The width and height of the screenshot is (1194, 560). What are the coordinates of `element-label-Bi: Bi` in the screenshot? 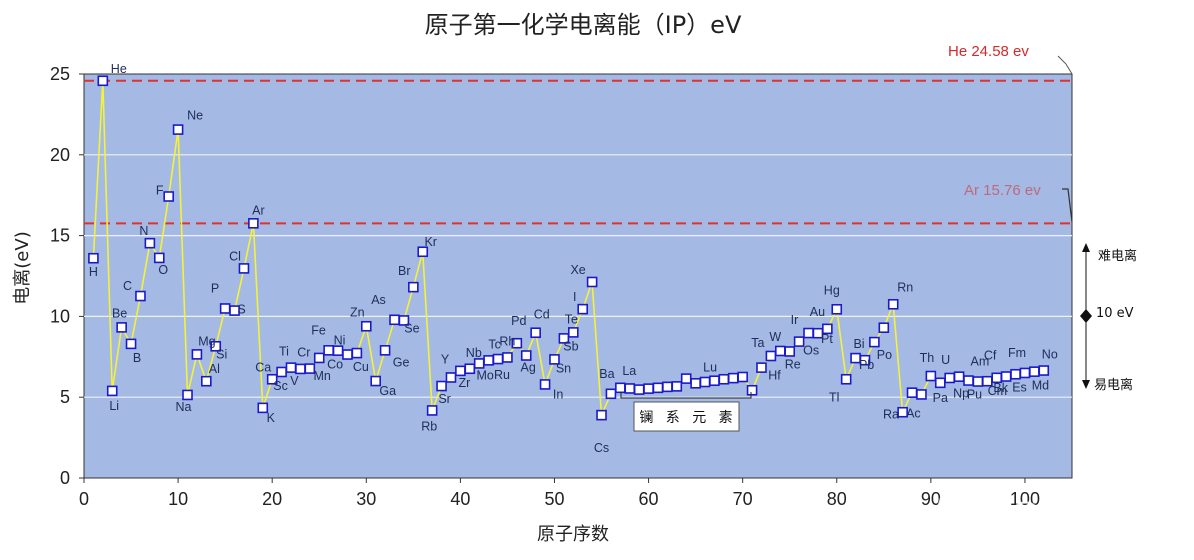 It's located at (858, 344).